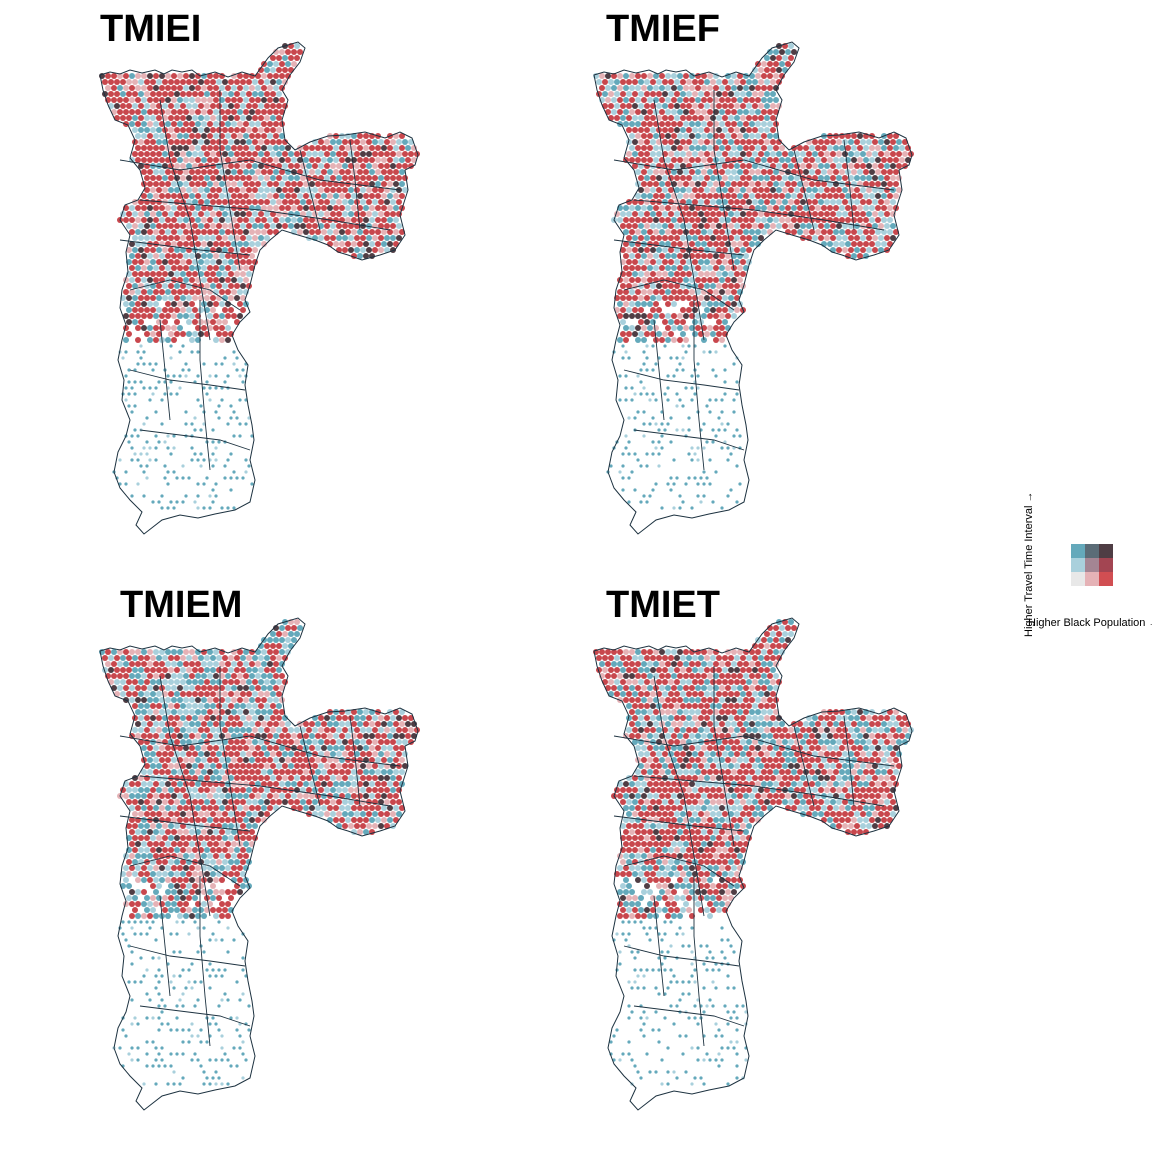  I want to click on choropleth-map, so click(753, 288).